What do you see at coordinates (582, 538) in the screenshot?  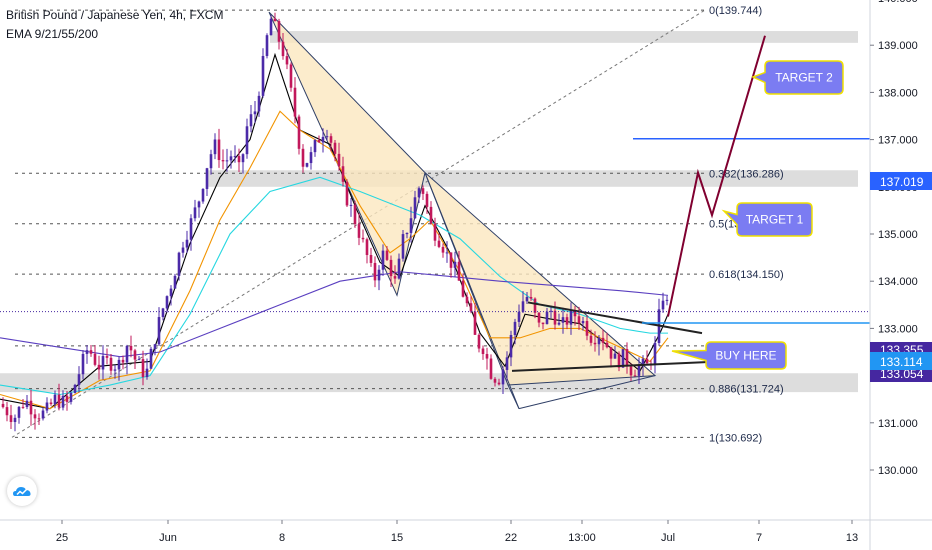 I see `x-tick-label: 13:00` at bounding box center [582, 538].